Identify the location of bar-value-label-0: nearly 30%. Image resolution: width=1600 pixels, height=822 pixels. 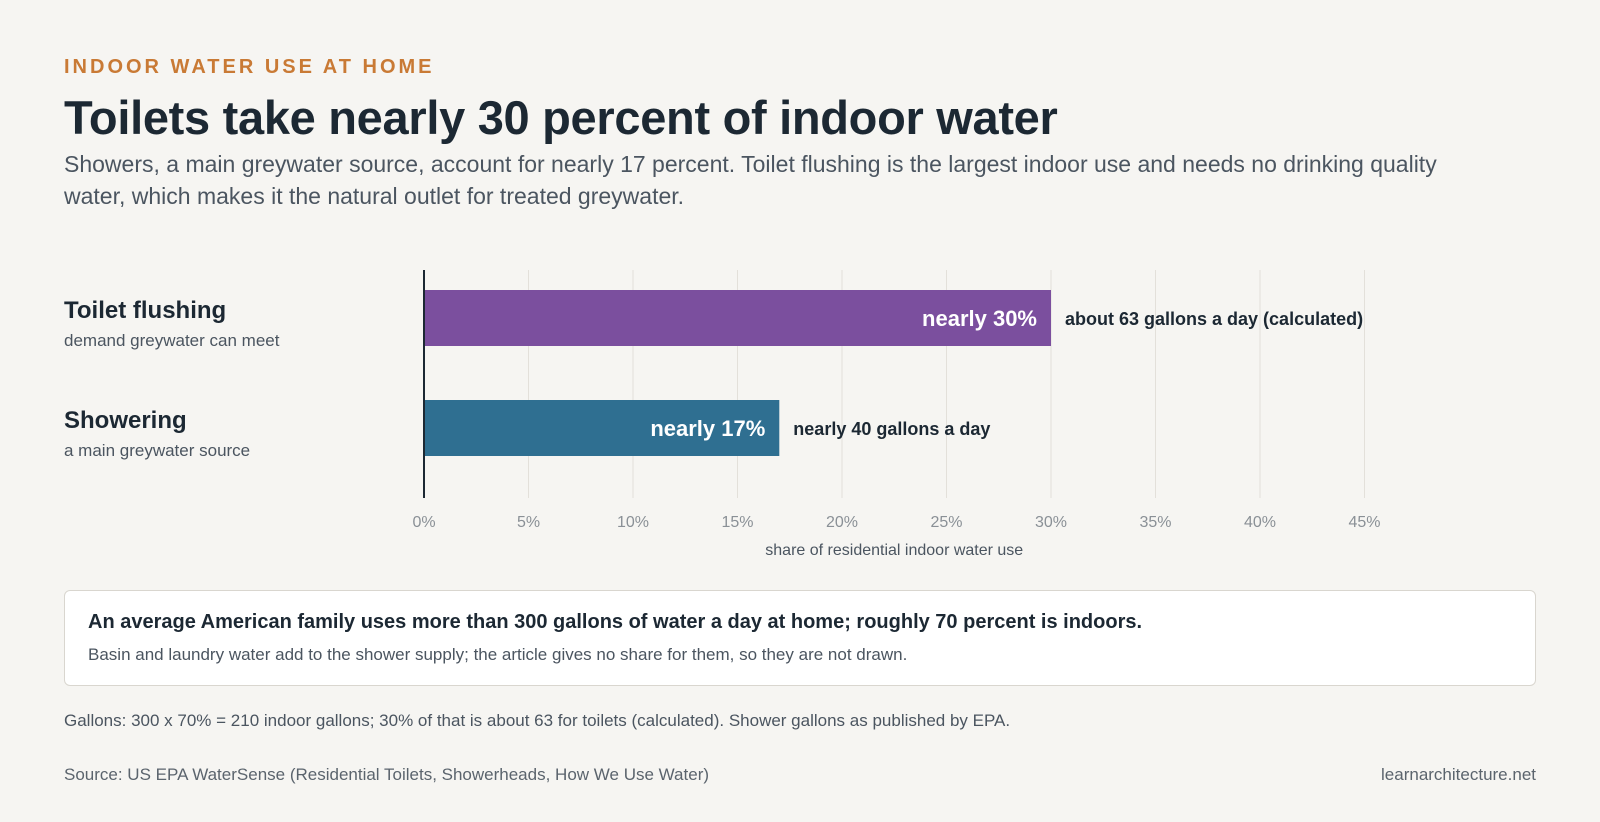
(979, 318).